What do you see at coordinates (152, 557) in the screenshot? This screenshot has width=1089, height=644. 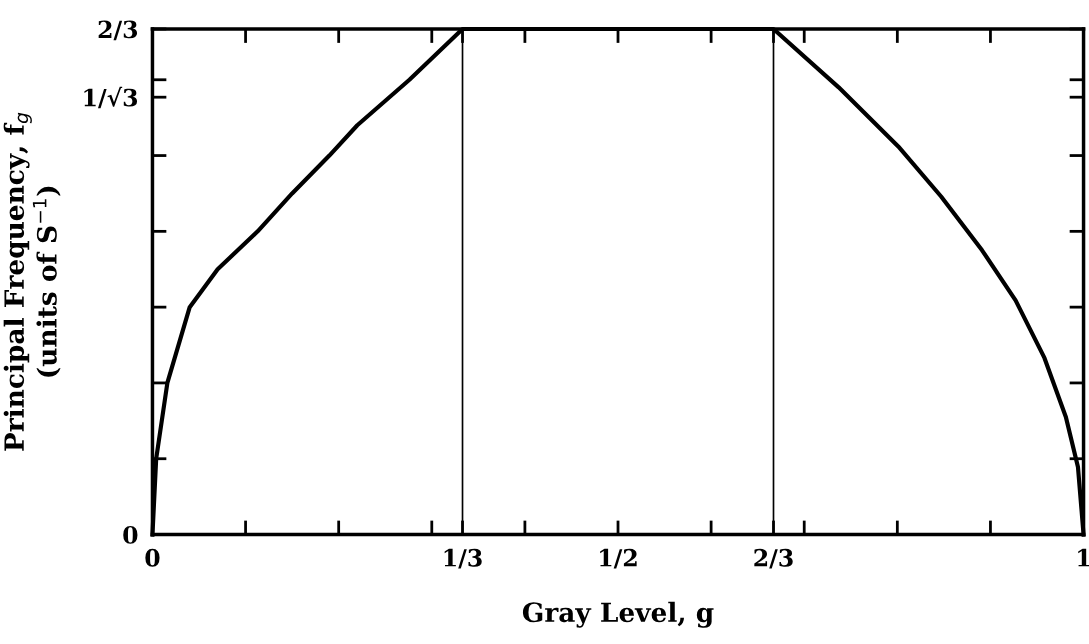 I see `x-tick-label: 0` at bounding box center [152, 557].